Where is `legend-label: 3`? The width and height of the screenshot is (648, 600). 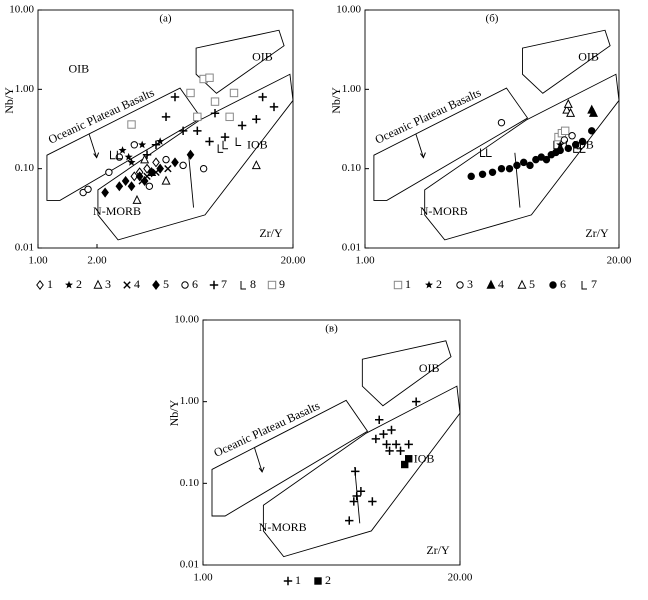 legend-label: 3 is located at coordinates (108, 284).